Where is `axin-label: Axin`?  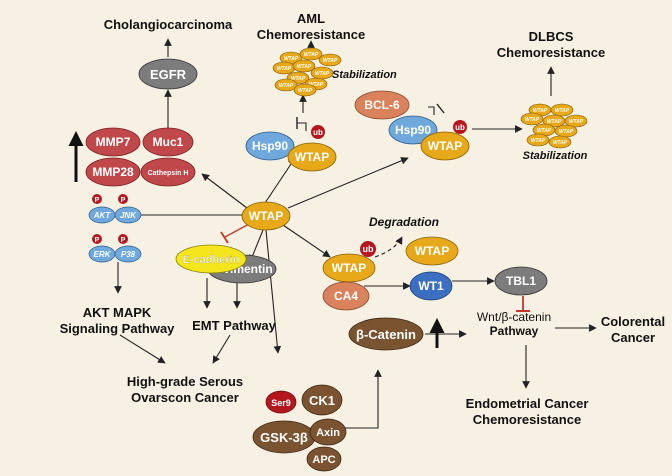
axin-label: Axin is located at coordinates (328, 433).